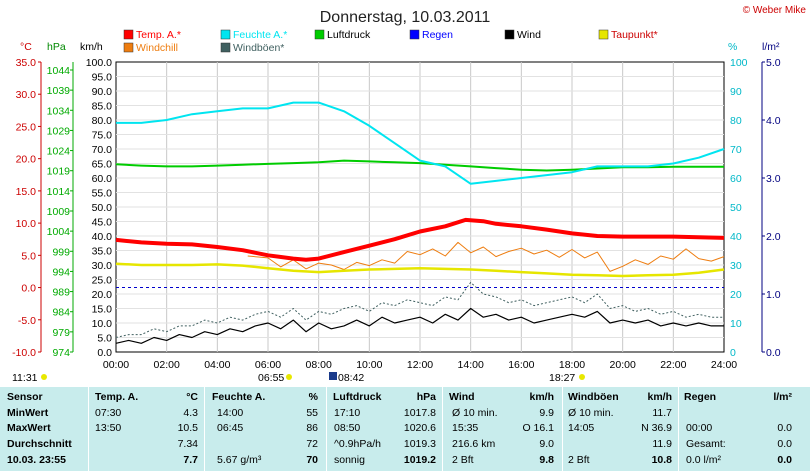  I want to click on legend-label: Taupunkt*, so click(634, 35).